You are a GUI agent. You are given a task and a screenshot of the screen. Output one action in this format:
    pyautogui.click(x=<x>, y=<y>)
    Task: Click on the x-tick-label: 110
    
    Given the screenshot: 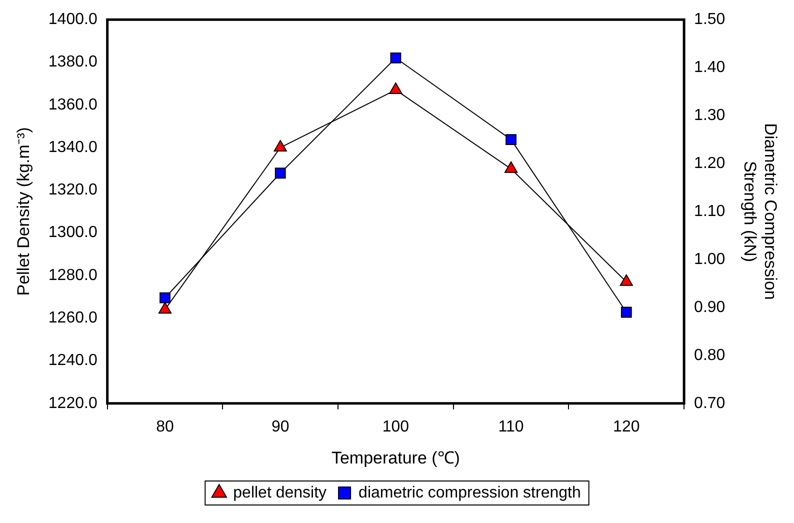 What is the action you would take?
    pyautogui.click(x=511, y=427)
    